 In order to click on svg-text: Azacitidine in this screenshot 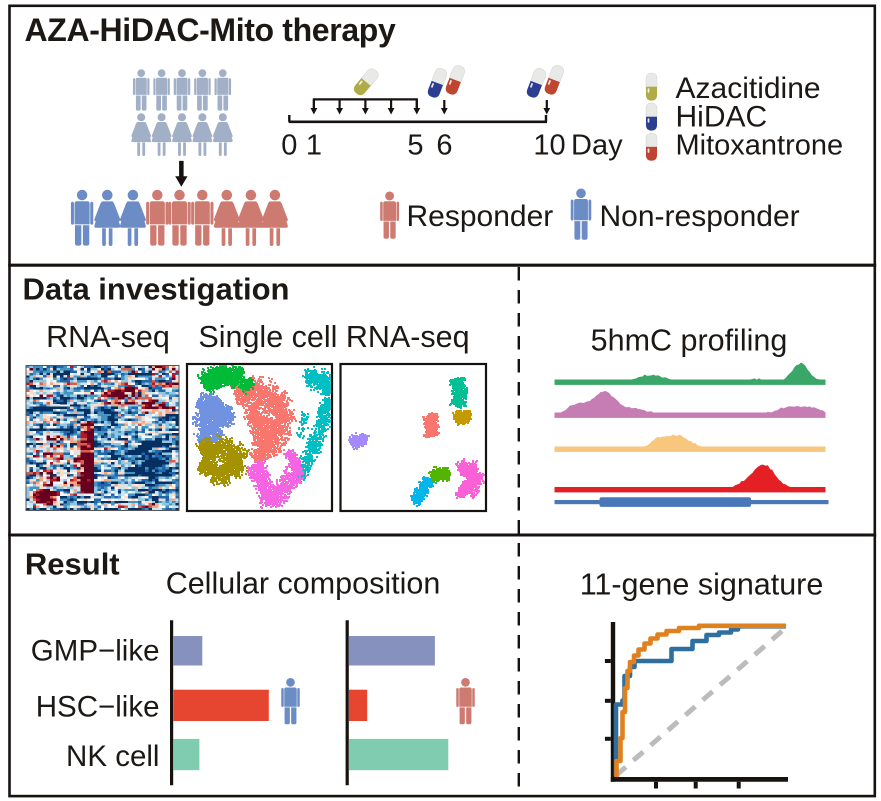, I will do `click(748, 88)`.